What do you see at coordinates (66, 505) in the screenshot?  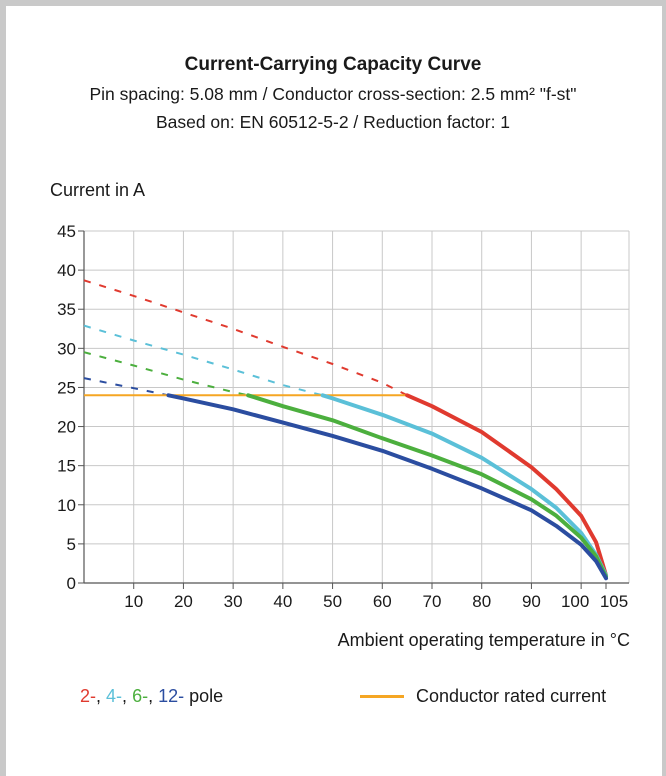 I see `y-tick-label: 10` at bounding box center [66, 505].